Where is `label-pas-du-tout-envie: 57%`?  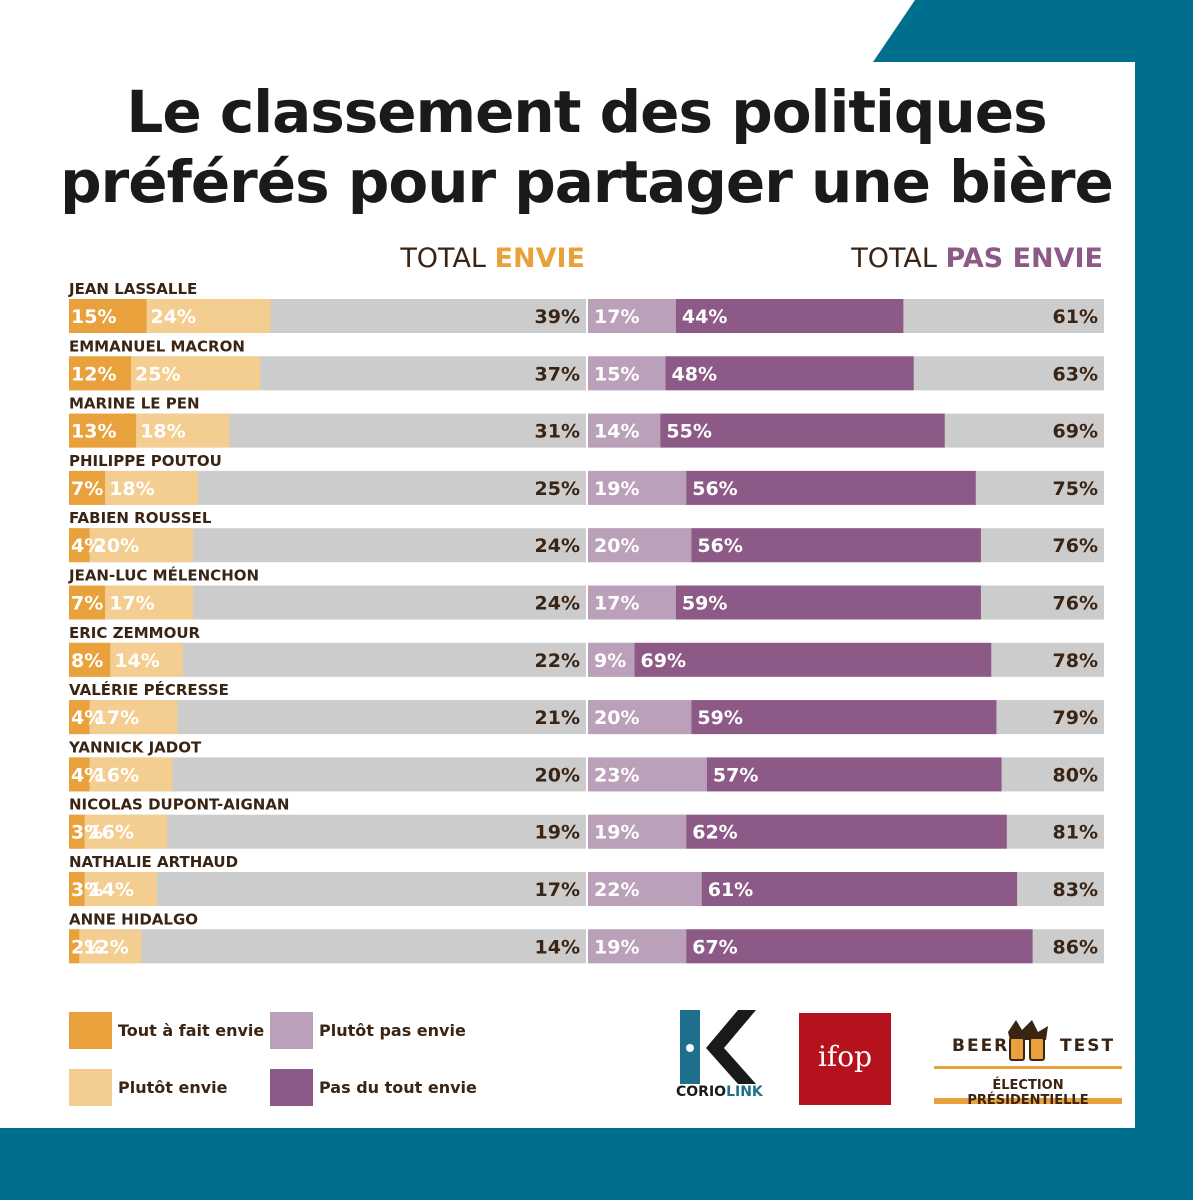 label-pas-du-tout-envie: 57% is located at coordinates (735, 775).